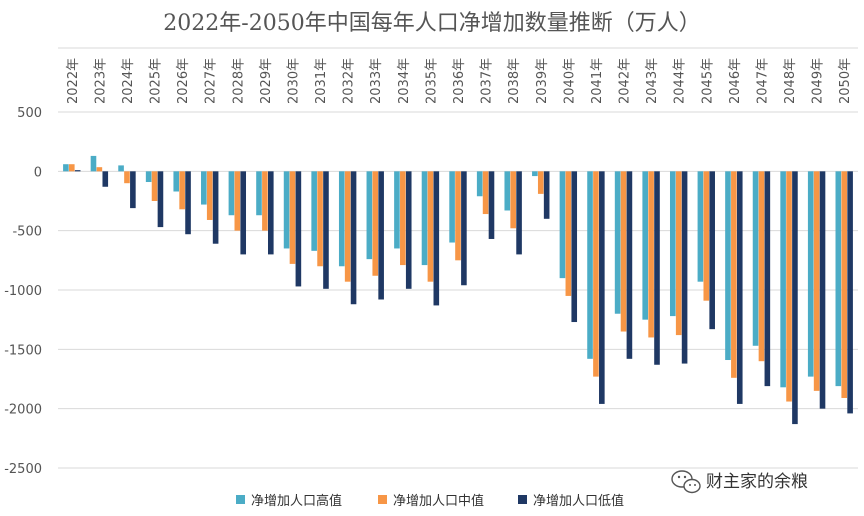  Describe the element at coordinates (23, 291) in the screenshot. I see `y-axis-ticks: 500 0 -500 -1000 -1500 -2000 -2500` at that location.